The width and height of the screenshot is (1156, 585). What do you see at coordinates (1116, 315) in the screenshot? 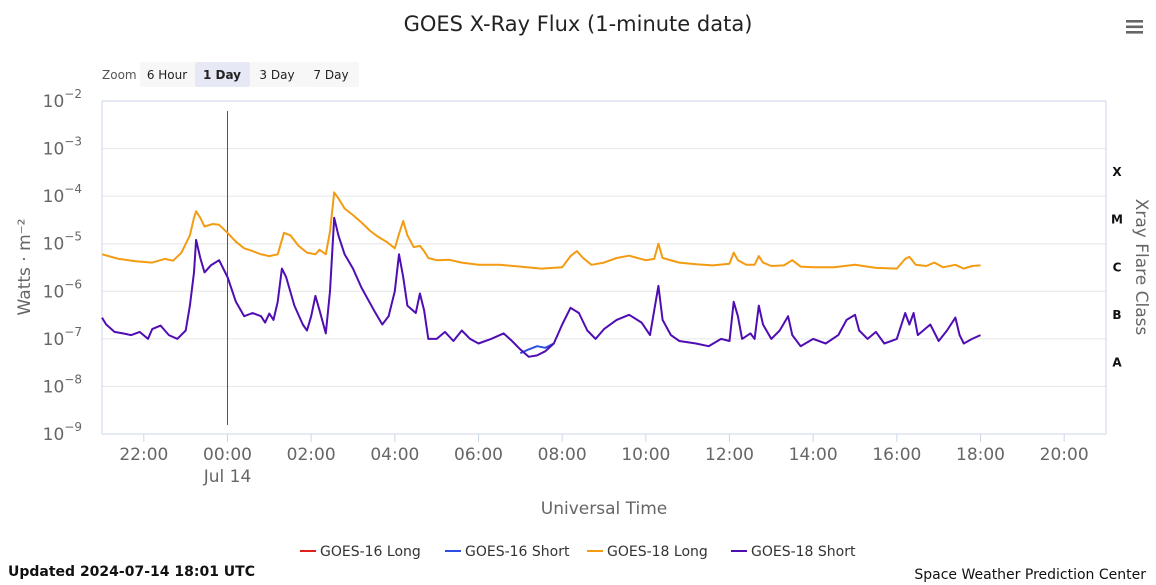
I see `flare-class-b-label: B` at bounding box center [1116, 315].